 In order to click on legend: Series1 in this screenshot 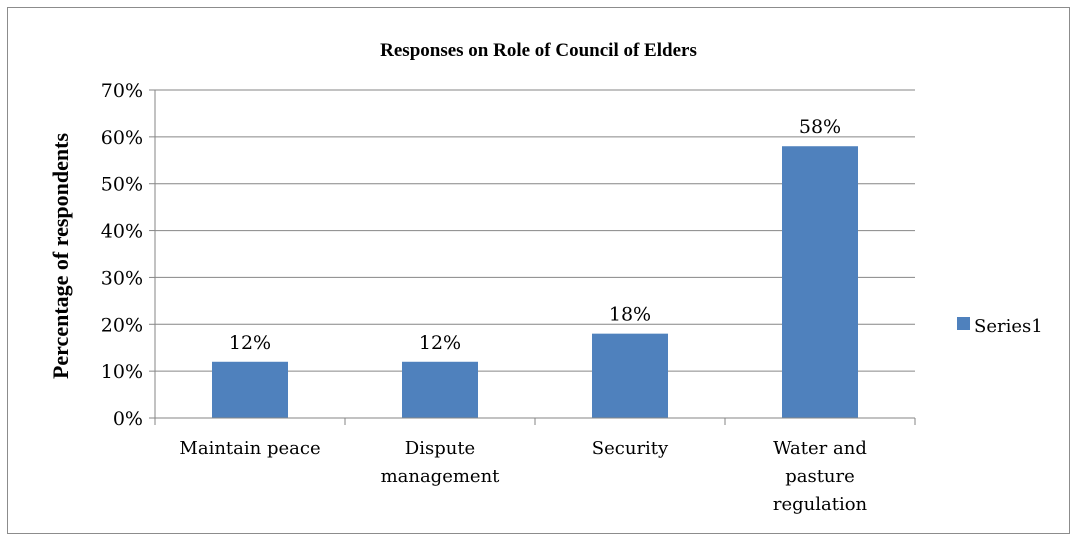, I will do `click(1000, 326)`.